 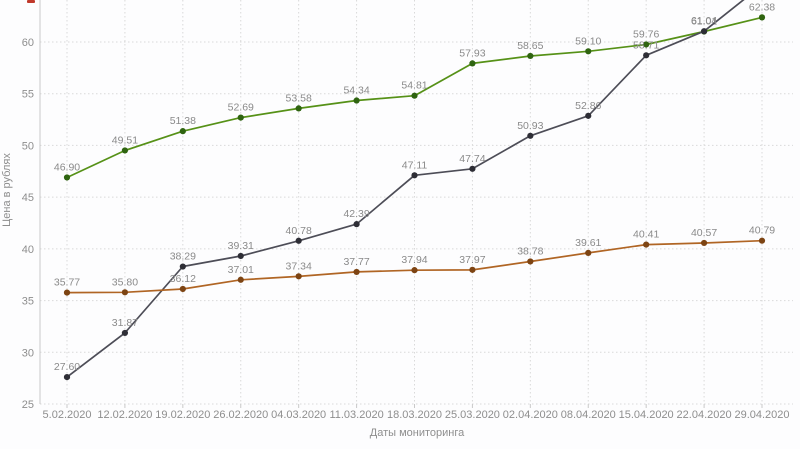 What do you see at coordinates (646, 415) in the screenshot?
I see `x-tick-label: 15.04.2020` at bounding box center [646, 415].